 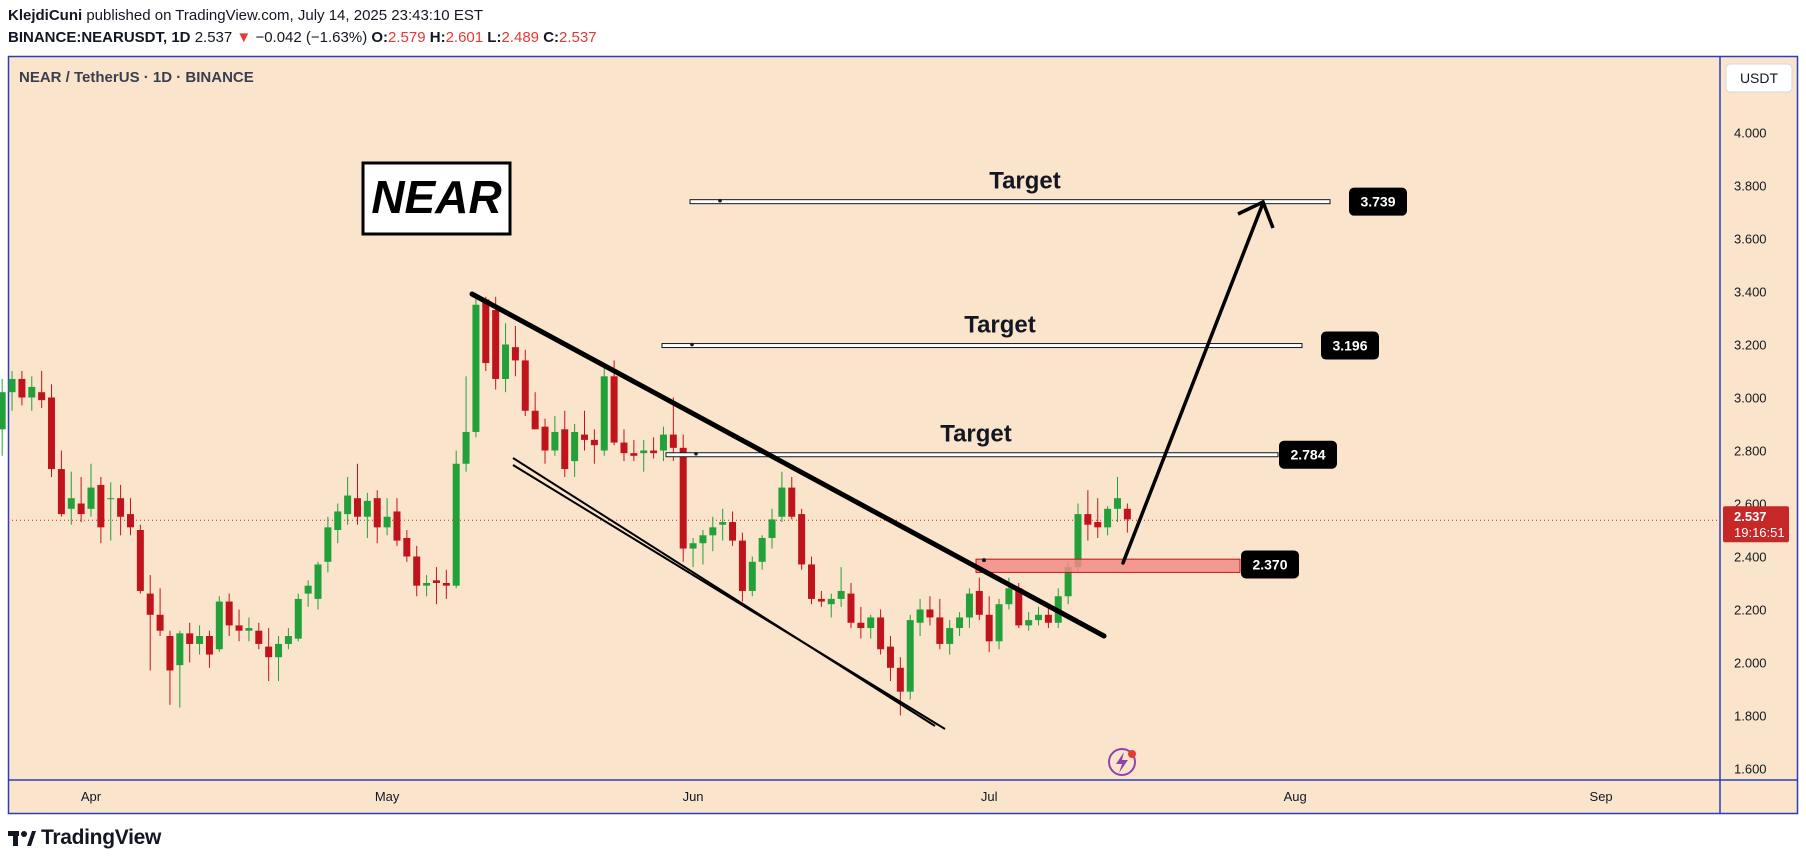 I want to click on support-zone, so click(x=1108, y=565).